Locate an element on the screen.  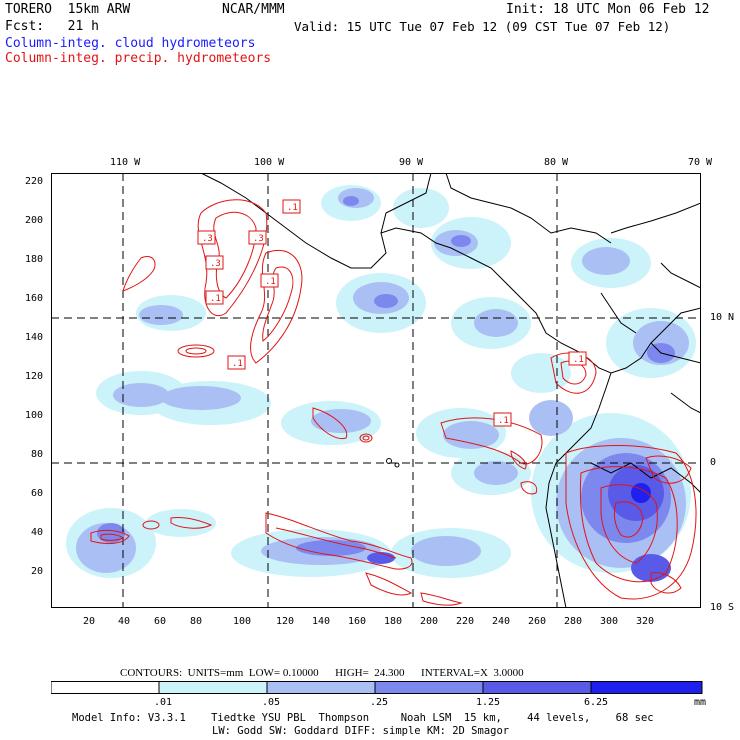
colorbar-label: .25 is located at coordinates (379, 702).